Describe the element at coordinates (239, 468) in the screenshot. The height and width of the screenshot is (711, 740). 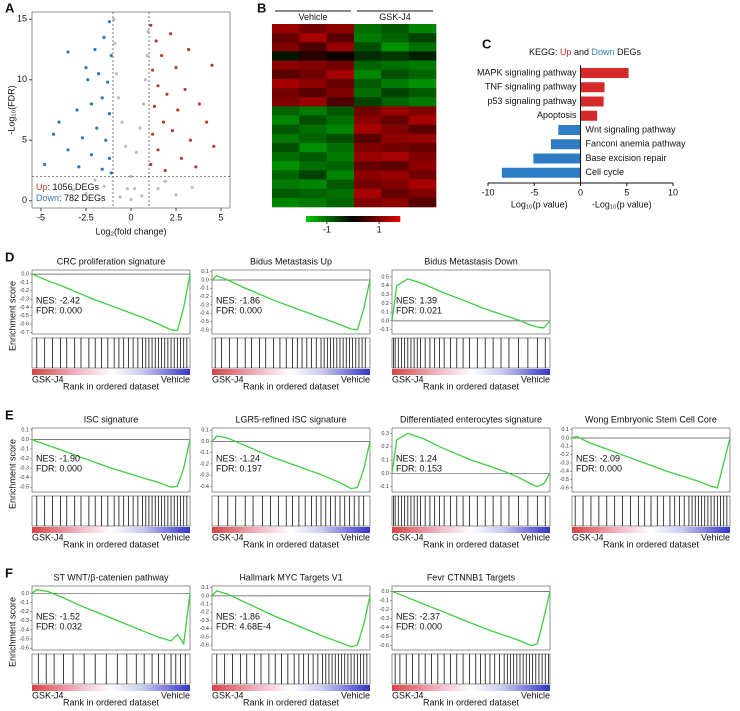
I see `stat-label: FDR: 0.197` at that location.